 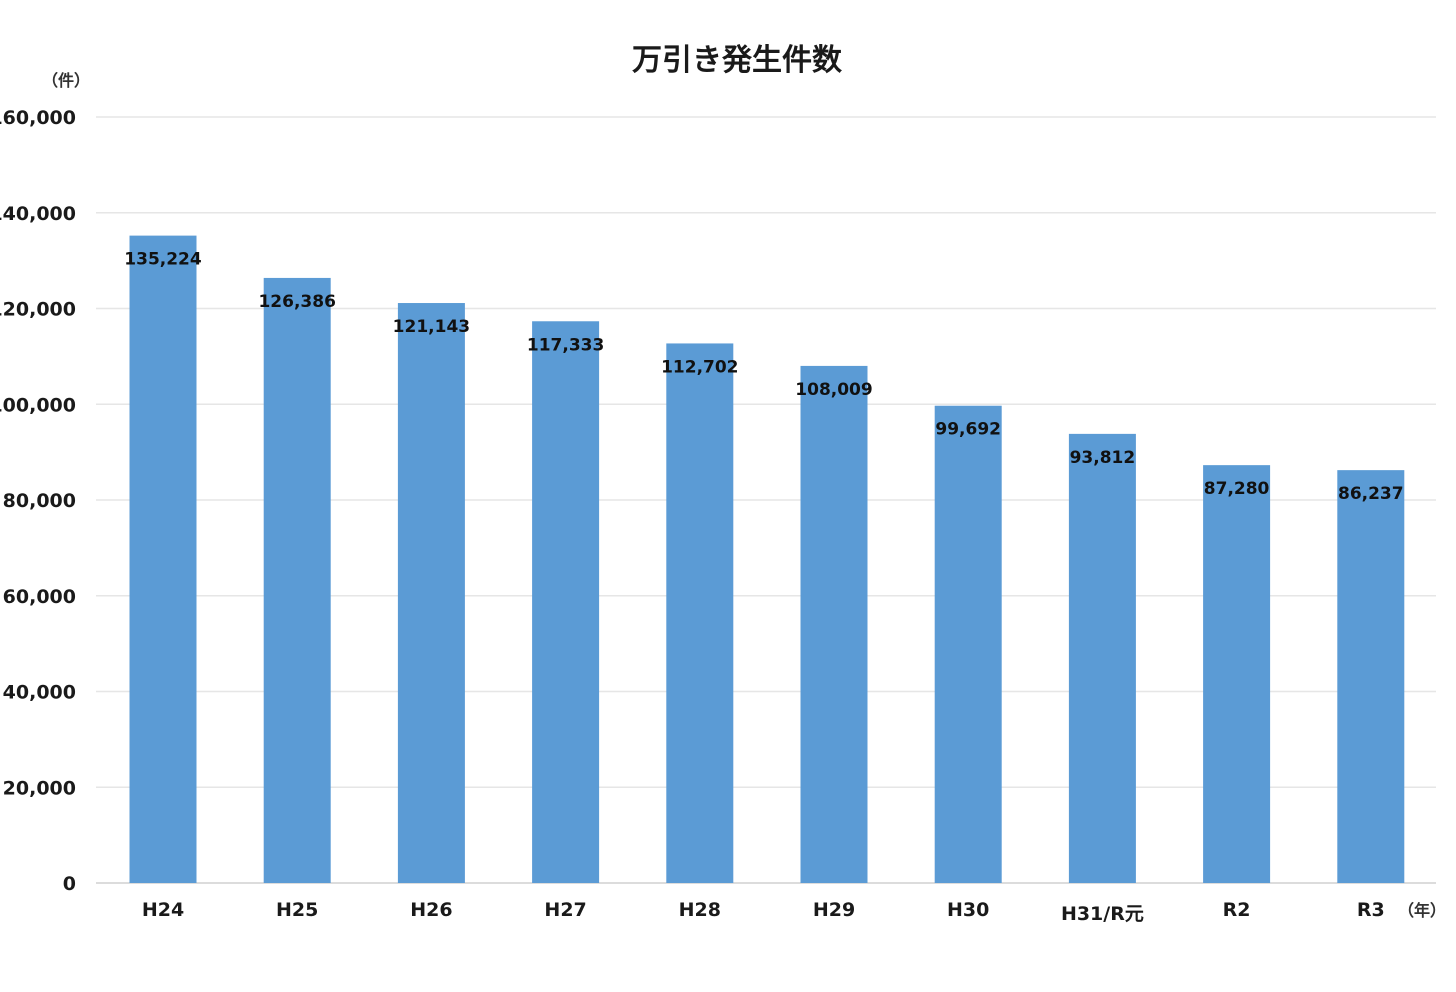 I want to click on data-label: 86,237, so click(x=1371, y=494).